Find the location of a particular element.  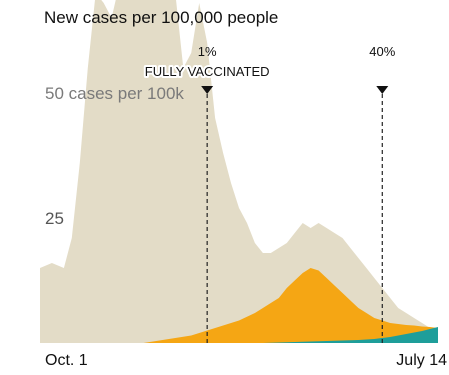

x-tick-label-1: Oct. 1 is located at coordinates (66, 360).